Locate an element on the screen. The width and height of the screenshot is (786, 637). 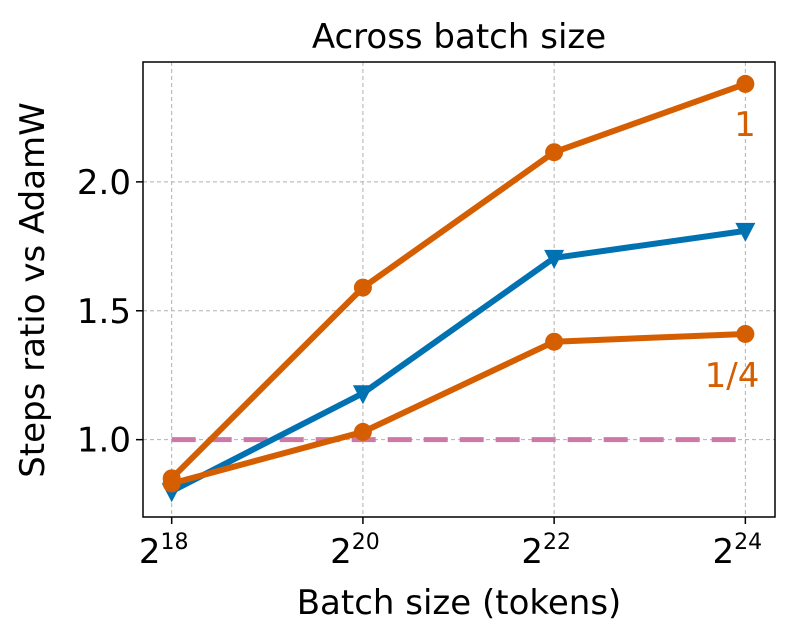
chart-title: Across batch size is located at coordinates (459, 37).